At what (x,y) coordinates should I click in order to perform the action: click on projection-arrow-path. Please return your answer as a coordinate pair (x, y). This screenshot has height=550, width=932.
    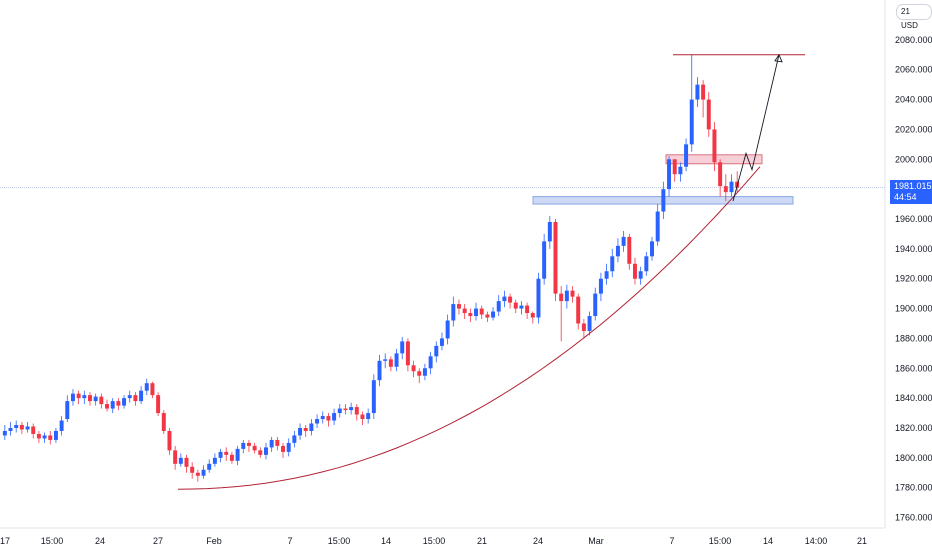
    Looking at the image, I should click on (756, 128).